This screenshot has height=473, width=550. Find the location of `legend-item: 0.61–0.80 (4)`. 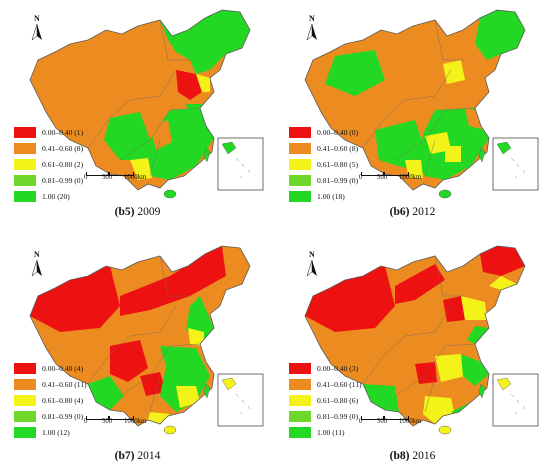

legend-item: 0.61–0.80 (4) is located at coordinates (50, 400).